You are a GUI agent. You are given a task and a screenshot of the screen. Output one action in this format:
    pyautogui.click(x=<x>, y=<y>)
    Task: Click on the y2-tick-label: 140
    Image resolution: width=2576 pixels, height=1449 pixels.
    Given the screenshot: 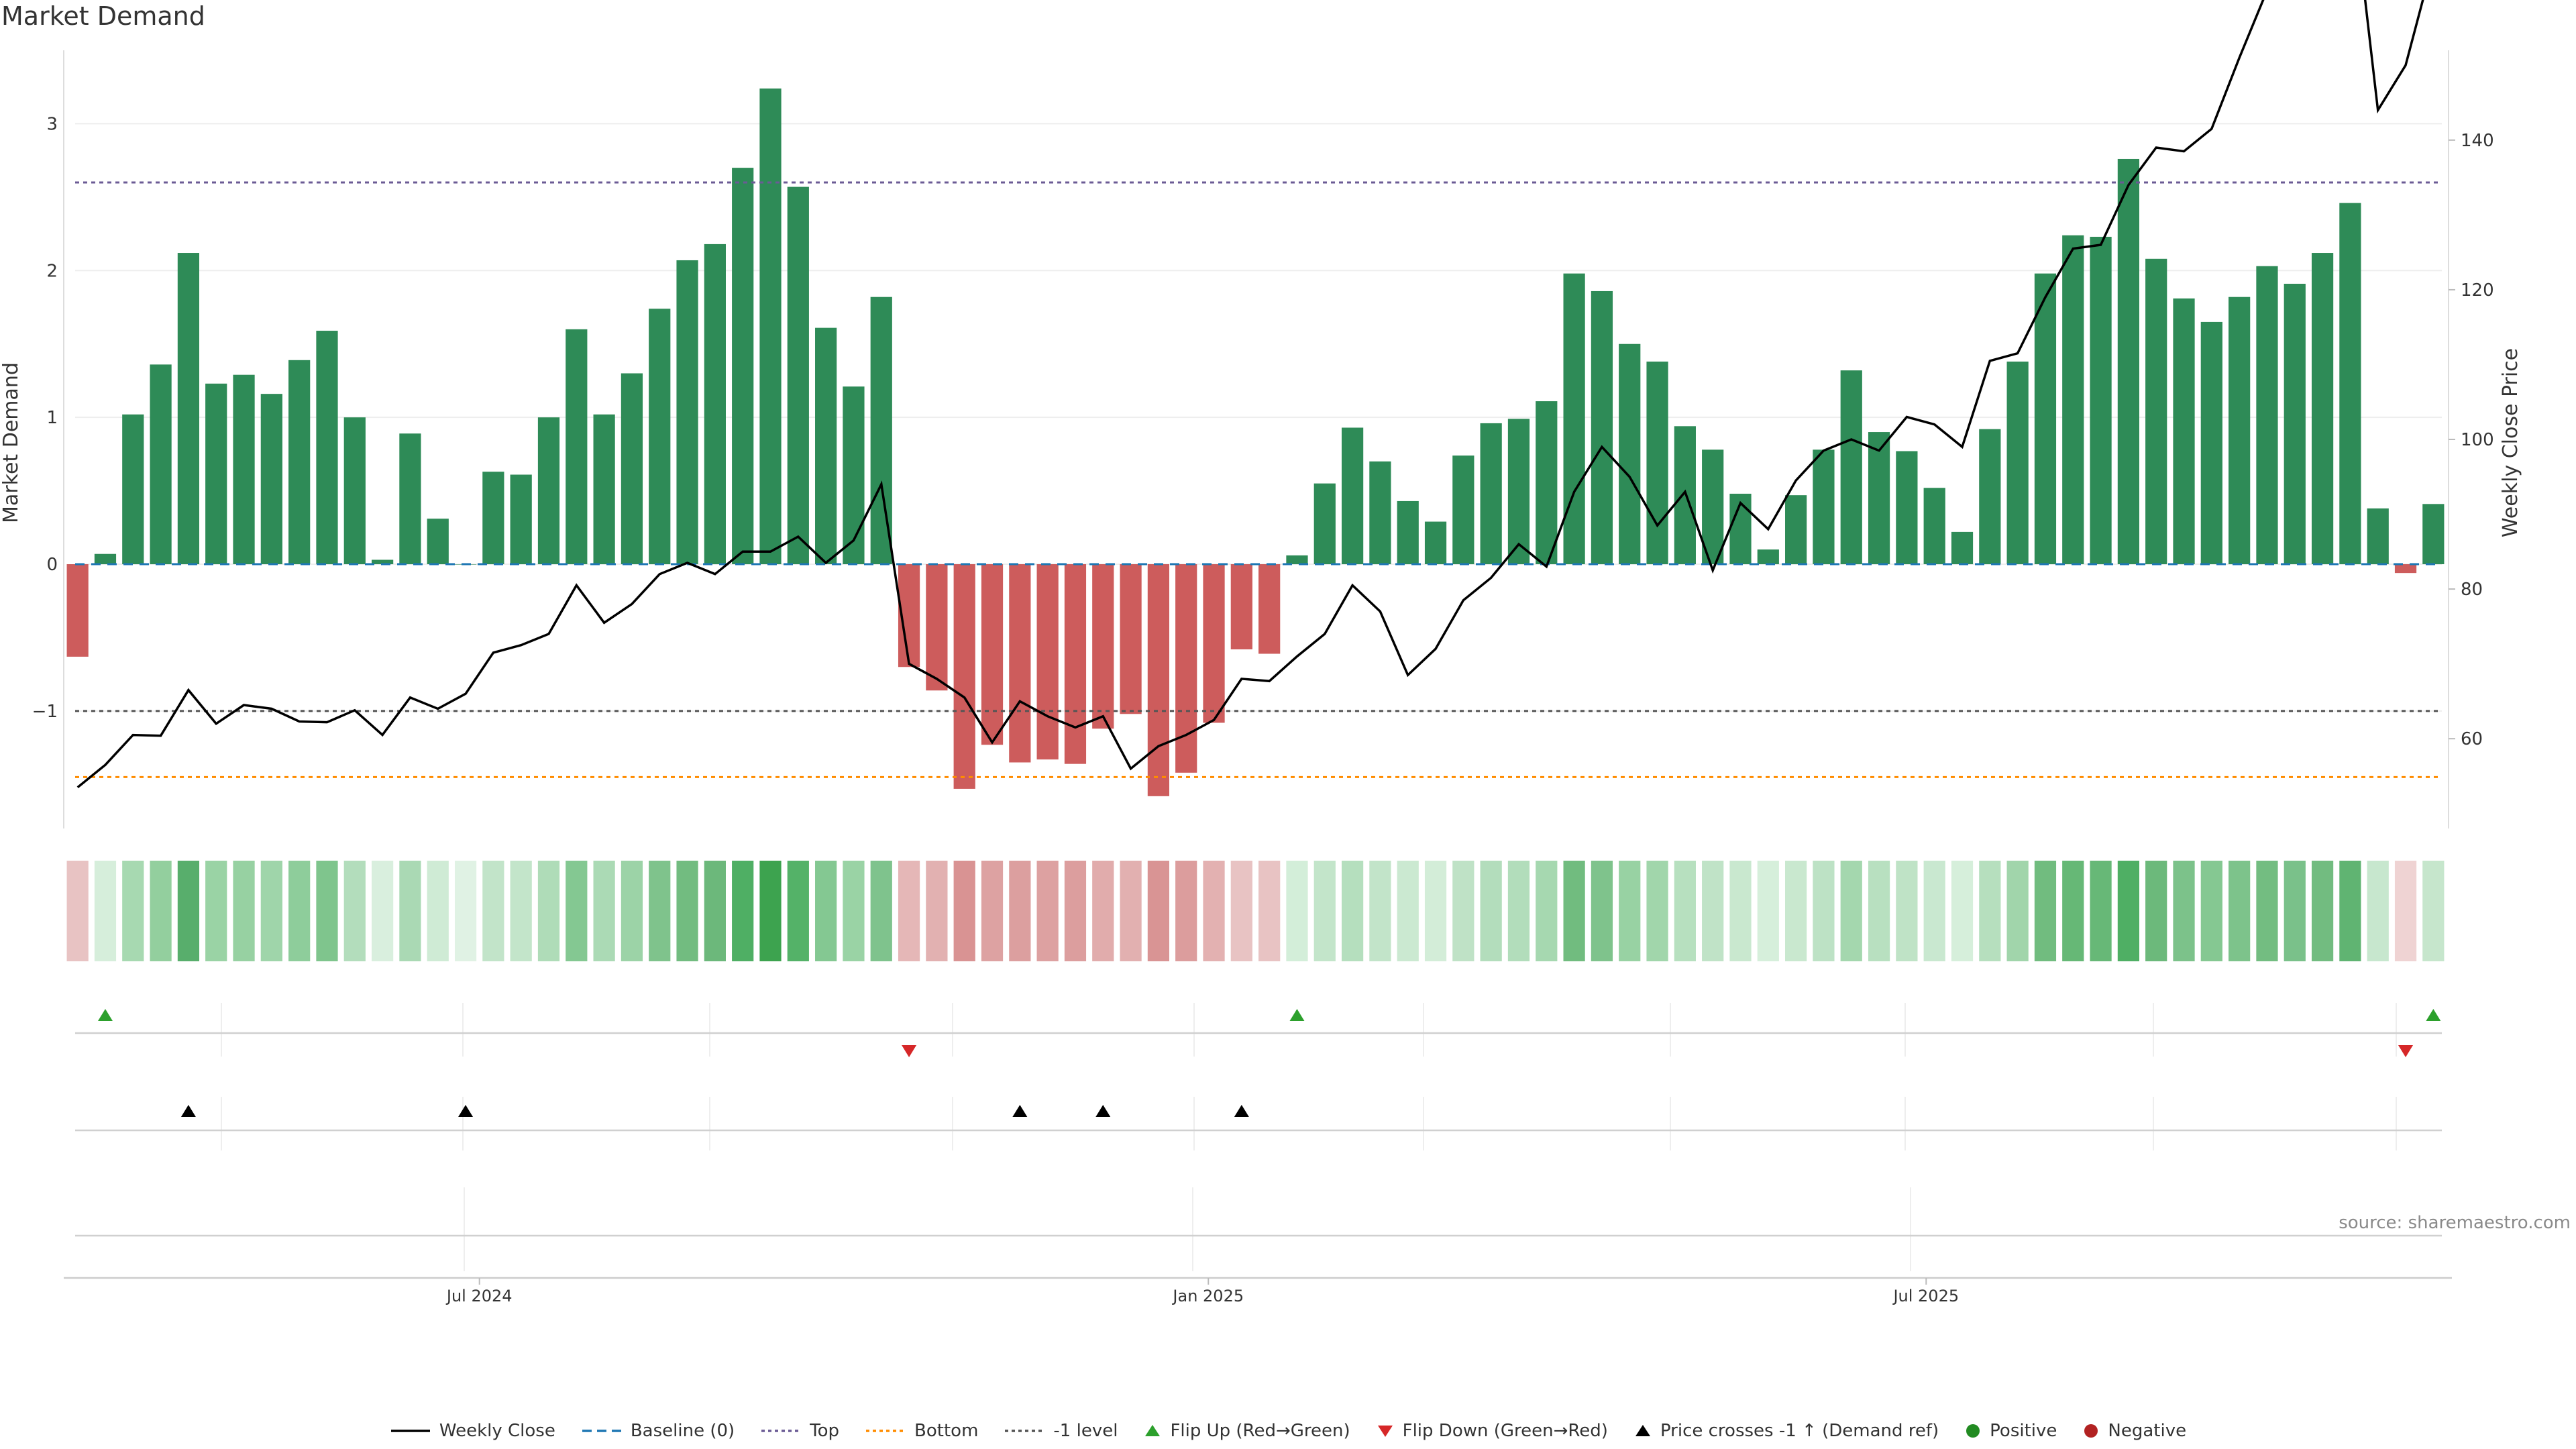 What is the action you would take?
    pyautogui.click(x=2477, y=141)
    